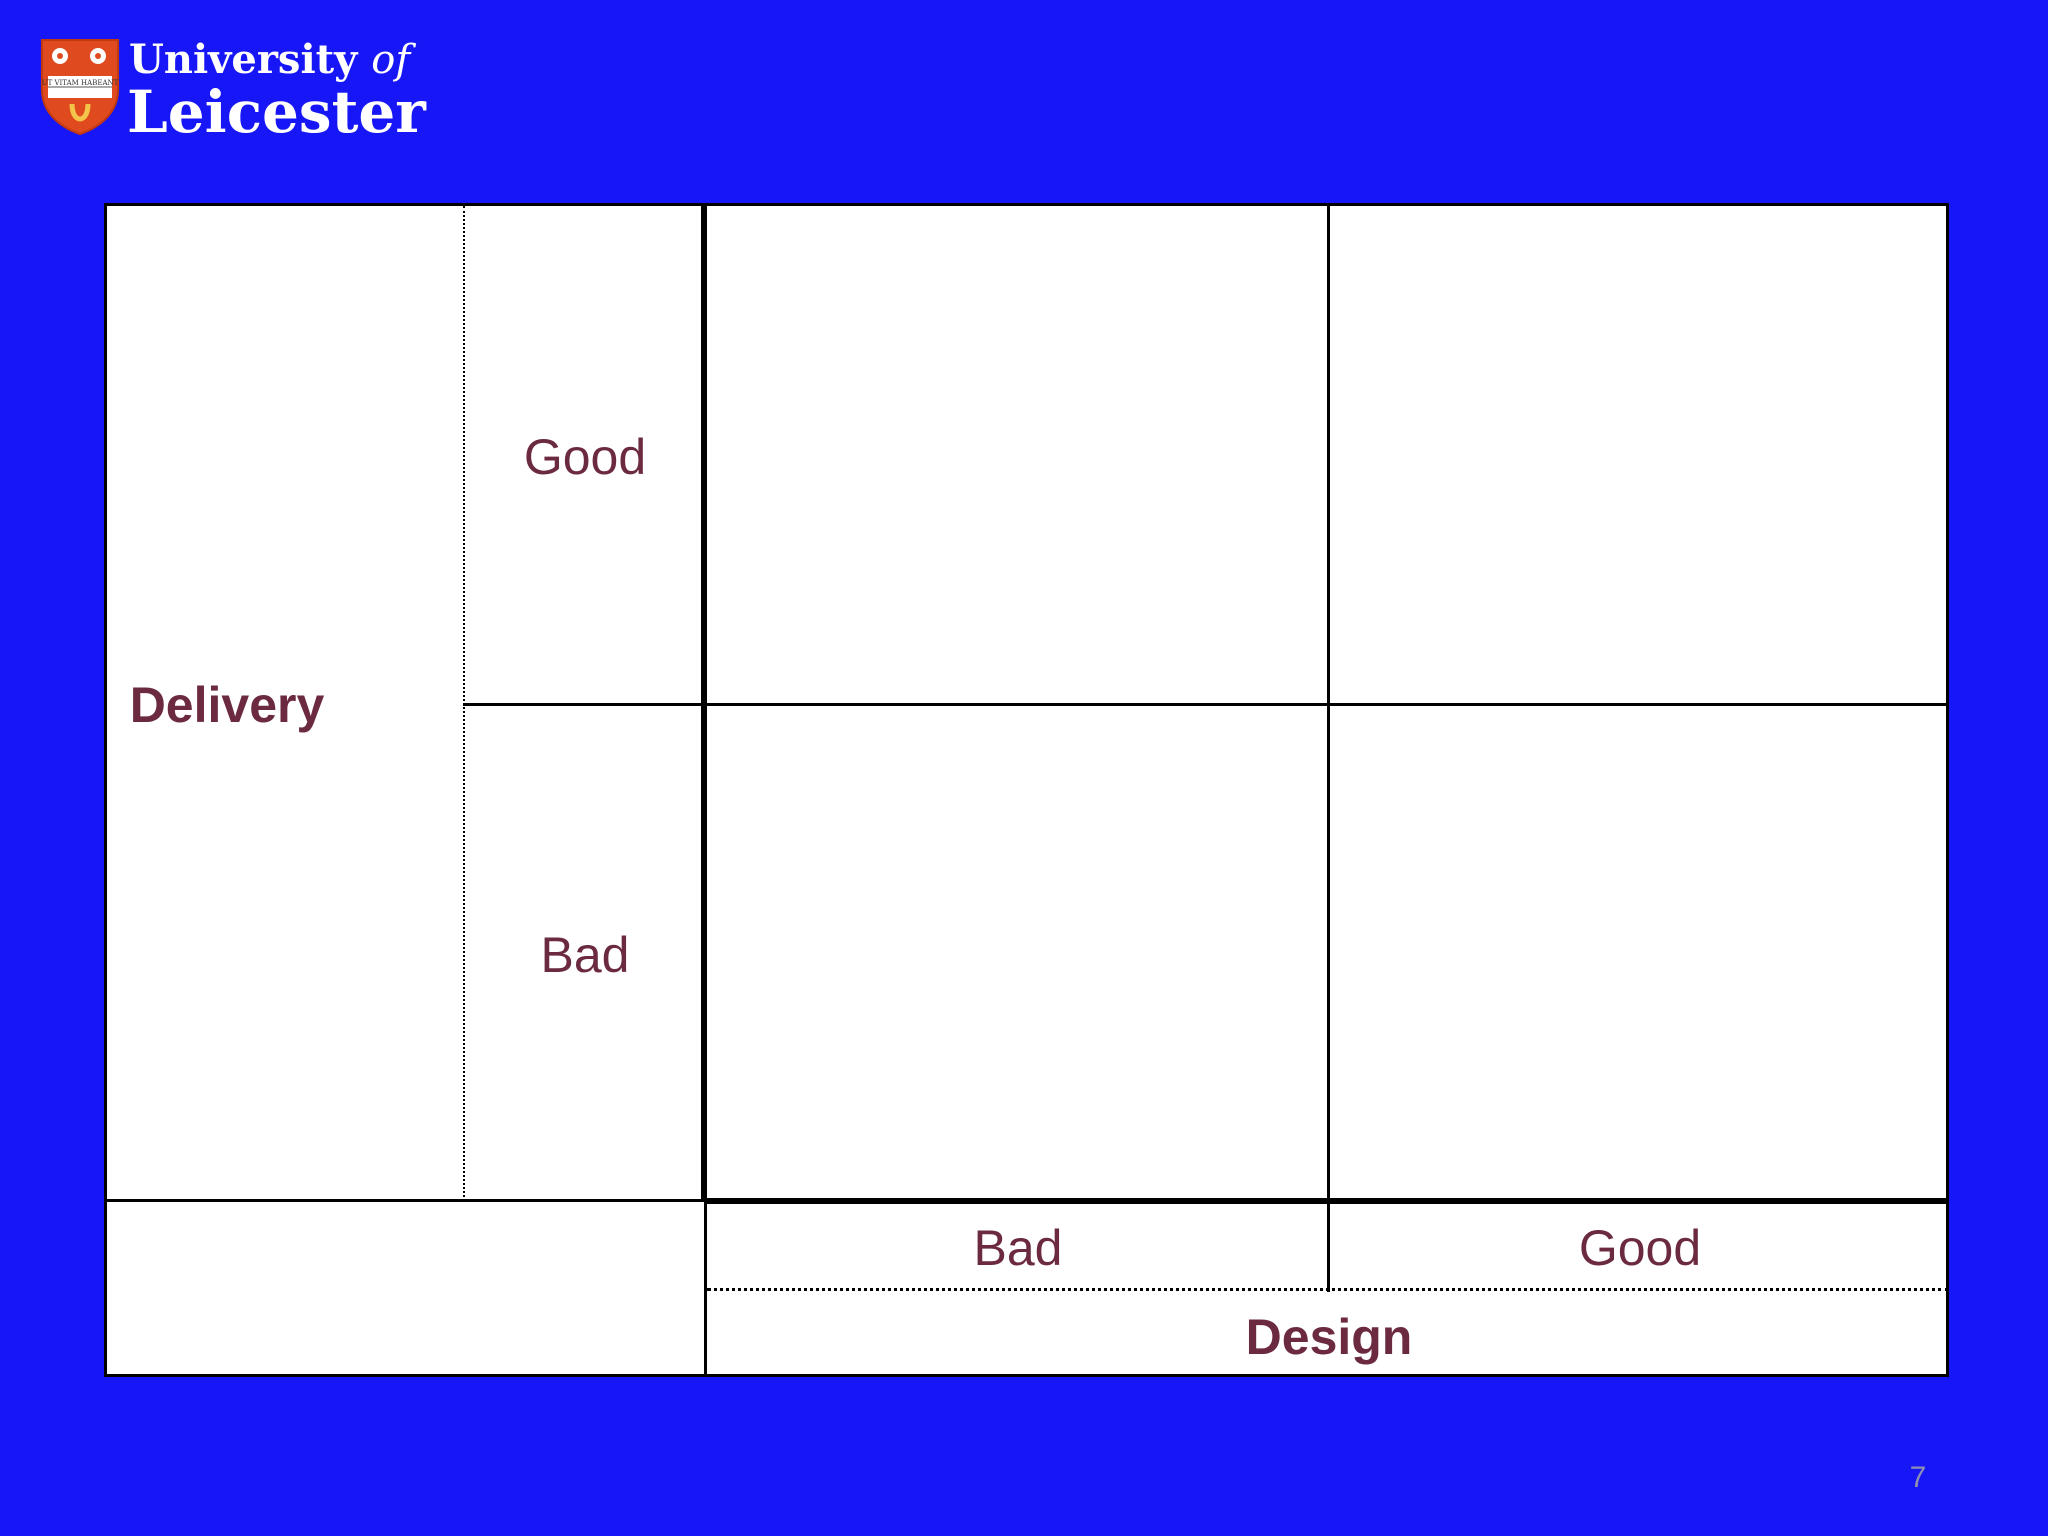  What do you see at coordinates (80, 87) in the screenshot?
I see `shield-icon: UT VITAM HABEANT` at bounding box center [80, 87].